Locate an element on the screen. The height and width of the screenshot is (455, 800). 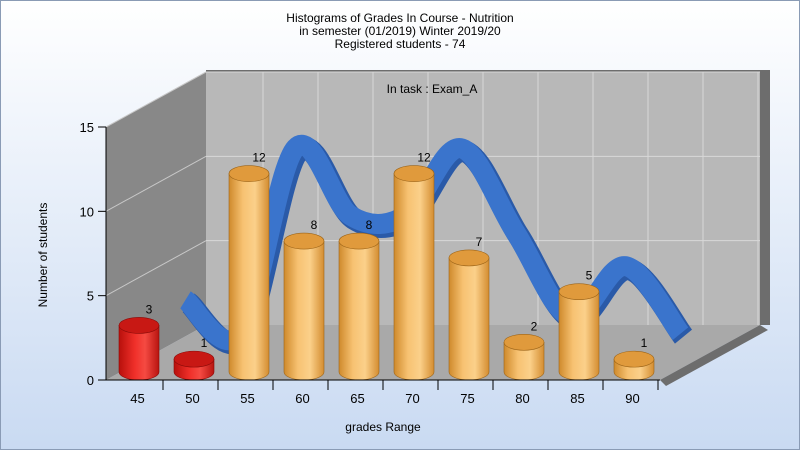
x-tick-label: 55 is located at coordinates (247, 398).